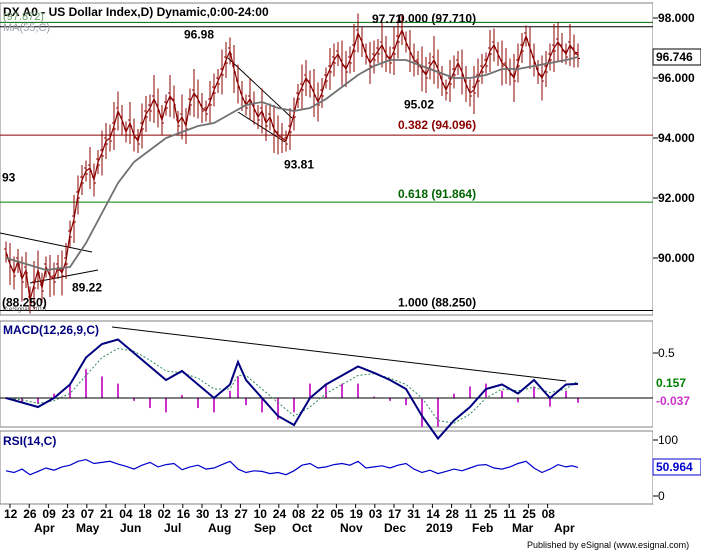  Describe the element at coordinates (676, 78) in the screenshot. I see `price-tick-label: 96.000` at that location.